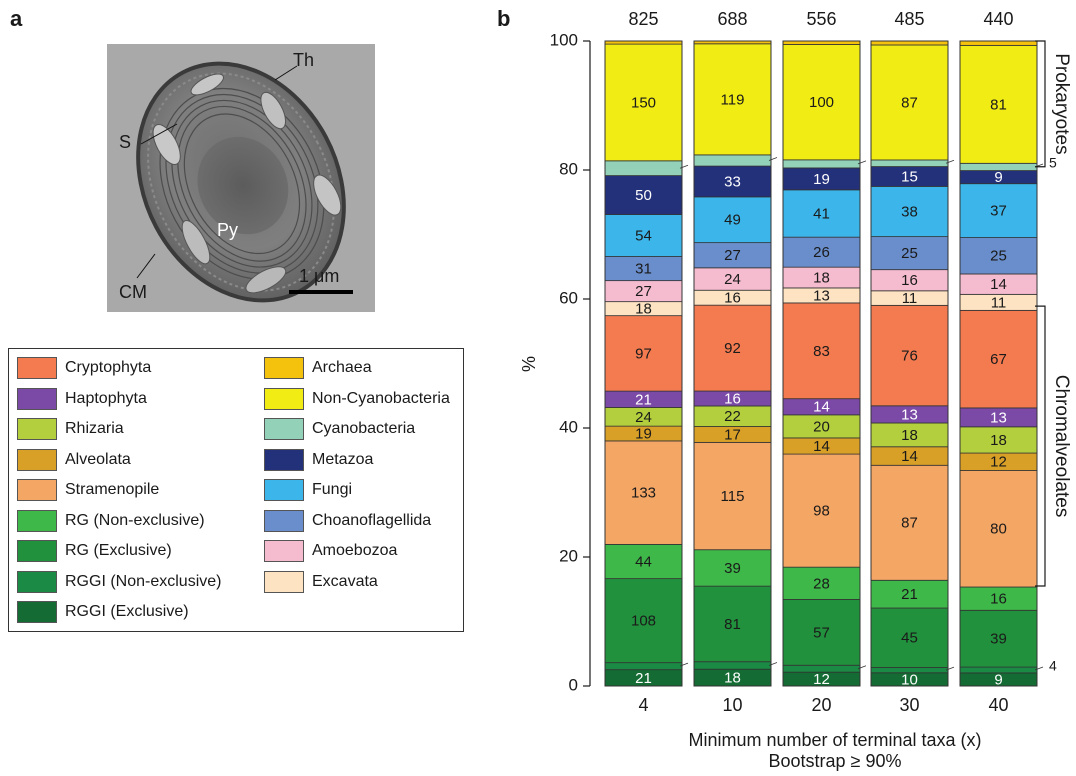  Describe the element at coordinates (835, 761) in the screenshot. I see `x-axis-sublabel: Bootstrap ≥ 90%` at that location.